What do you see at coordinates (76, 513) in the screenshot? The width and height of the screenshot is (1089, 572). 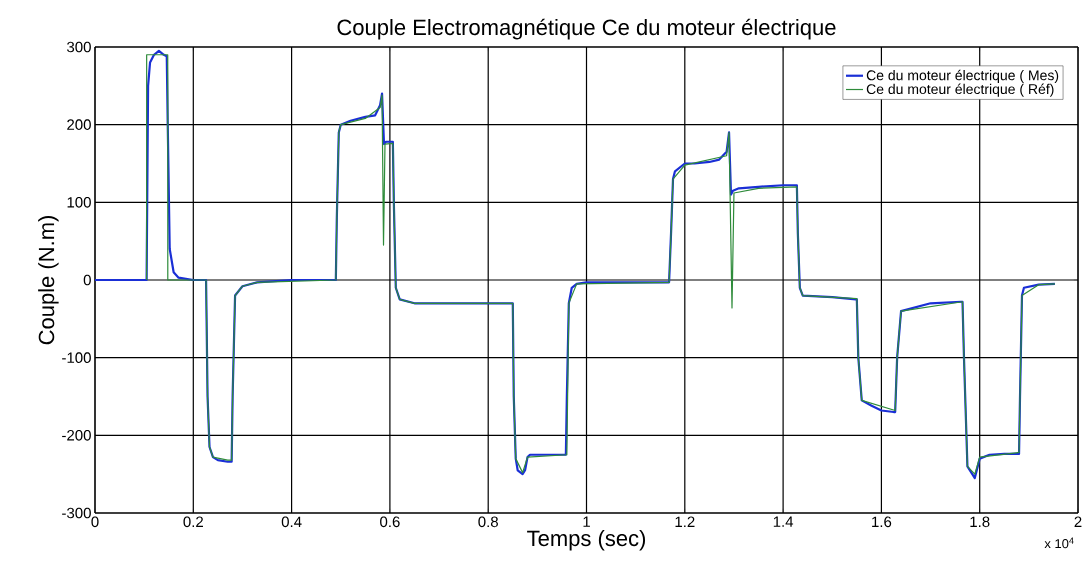 I see `y-tick-label: -300` at bounding box center [76, 513].